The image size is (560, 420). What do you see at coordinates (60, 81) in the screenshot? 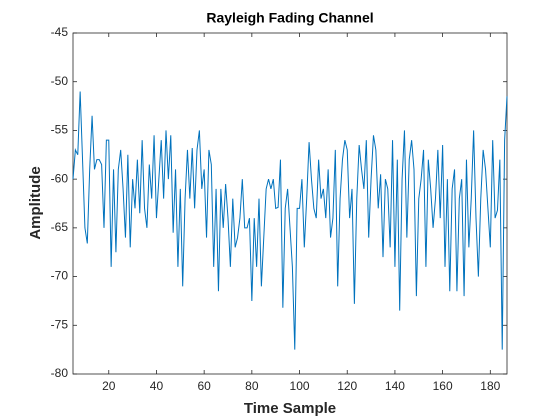
I see `y-tick-label: -50` at bounding box center [60, 81].